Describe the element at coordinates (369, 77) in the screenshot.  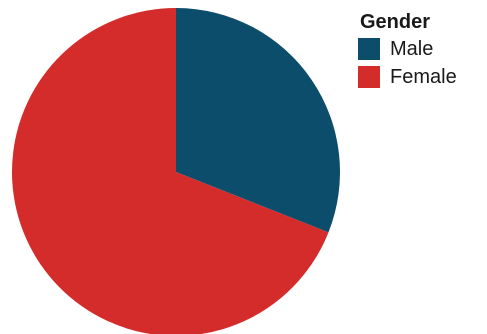
I see `legend-swatch-female` at that location.